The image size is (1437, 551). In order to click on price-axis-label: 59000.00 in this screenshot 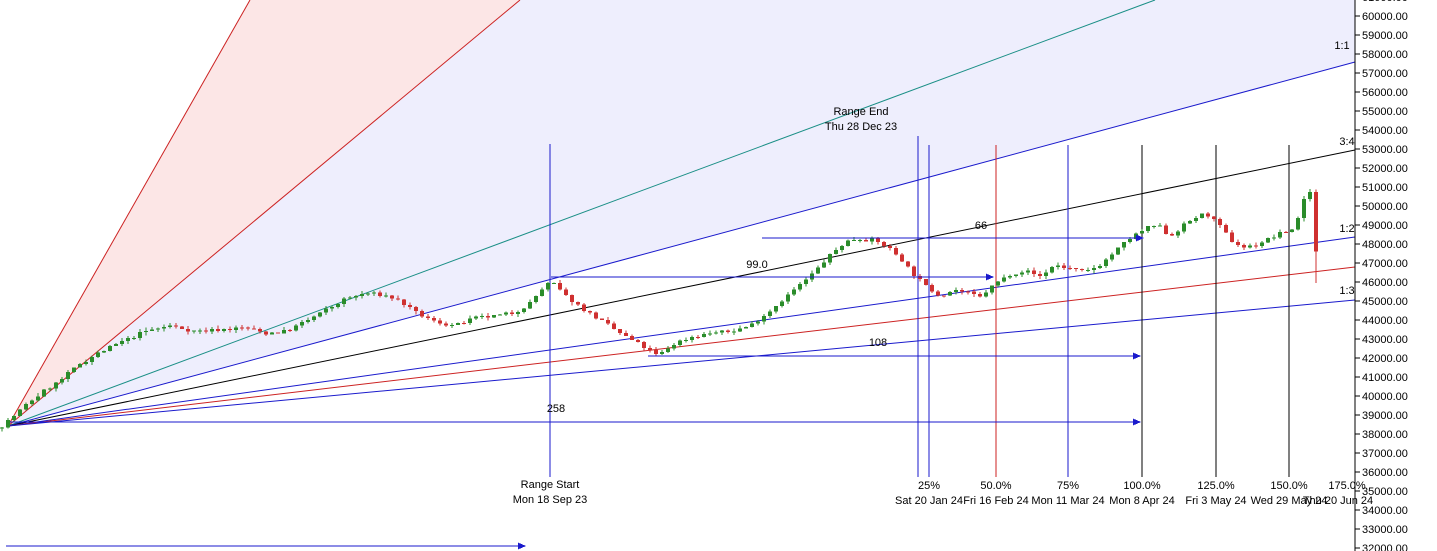, I will do `click(1385, 36)`.